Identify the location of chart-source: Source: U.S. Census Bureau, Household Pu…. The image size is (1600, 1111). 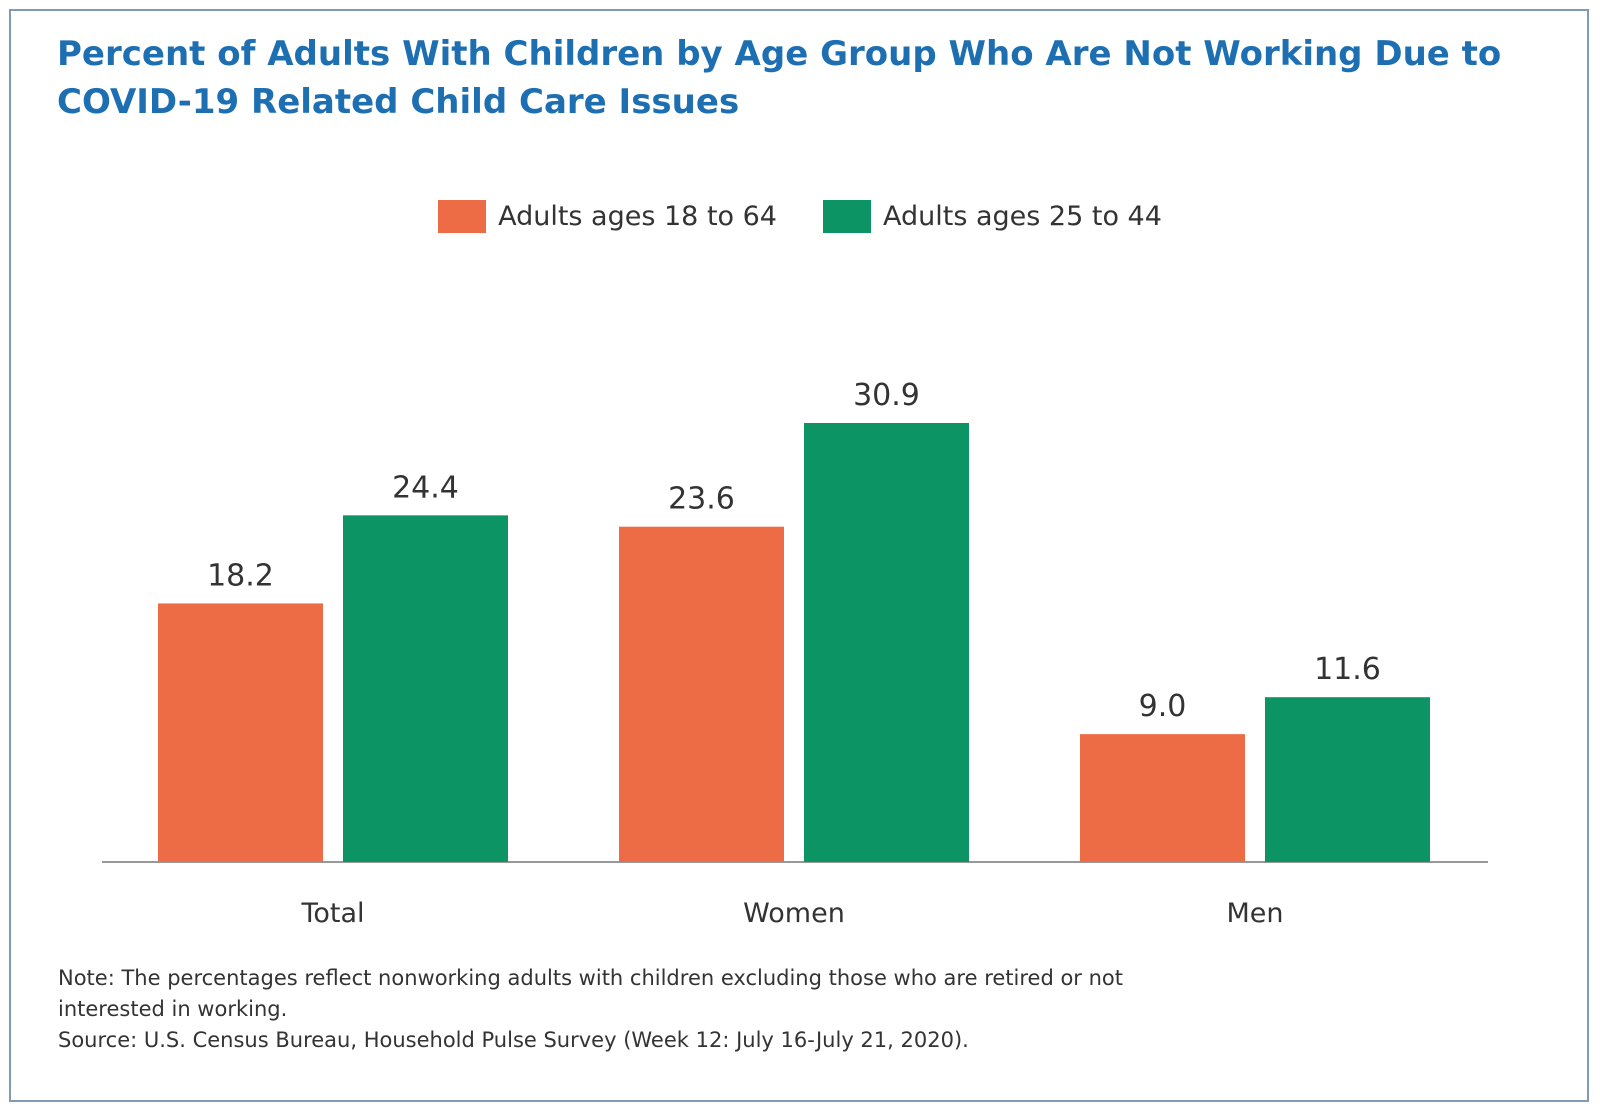
(513, 1040).